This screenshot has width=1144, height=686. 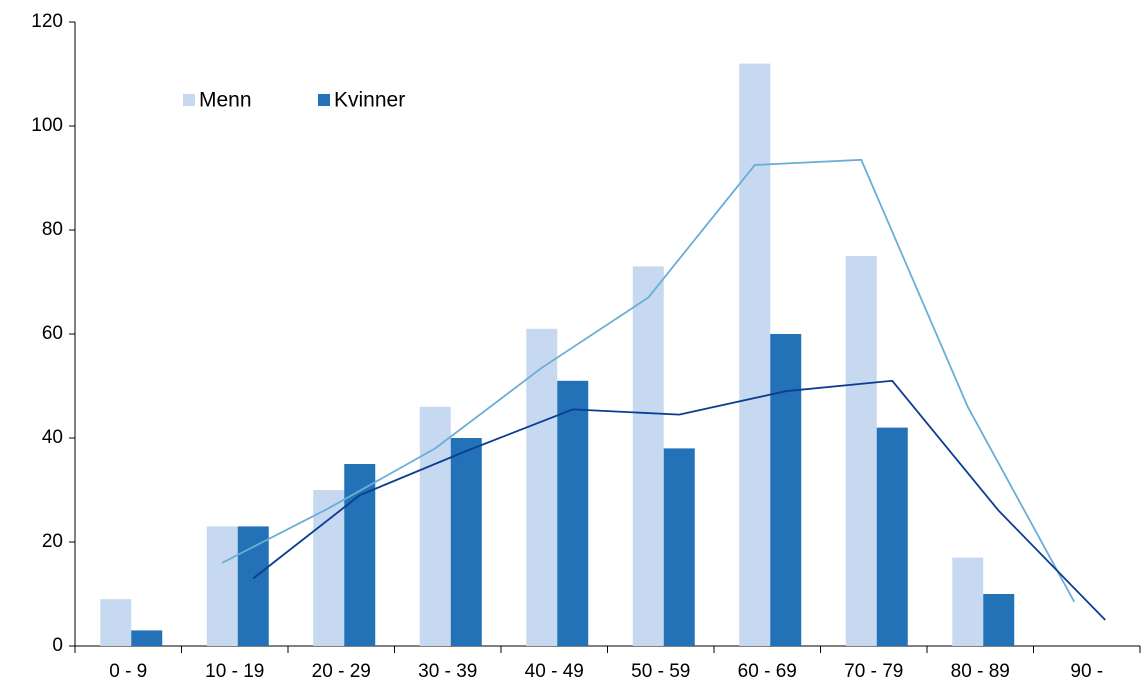 What do you see at coordinates (234, 671) in the screenshot?
I see `x-tick-label: 10 - 19` at bounding box center [234, 671].